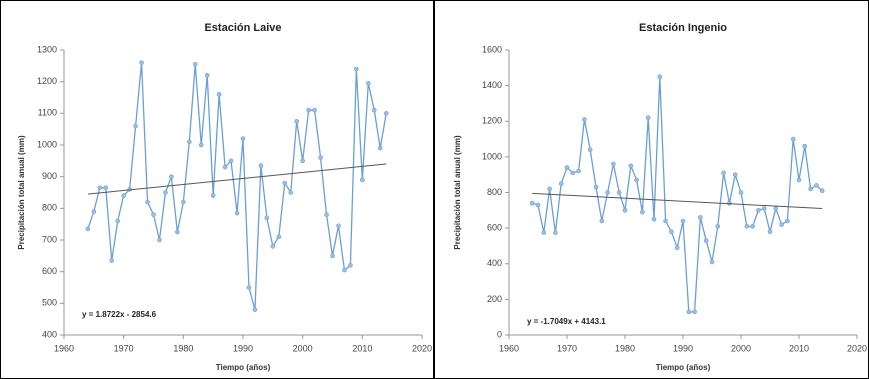 This screenshot has height=379, width=869. Describe the element at coordinates (799, 348) in the screenshot. I see `x-tick-label: 2010` at that location.